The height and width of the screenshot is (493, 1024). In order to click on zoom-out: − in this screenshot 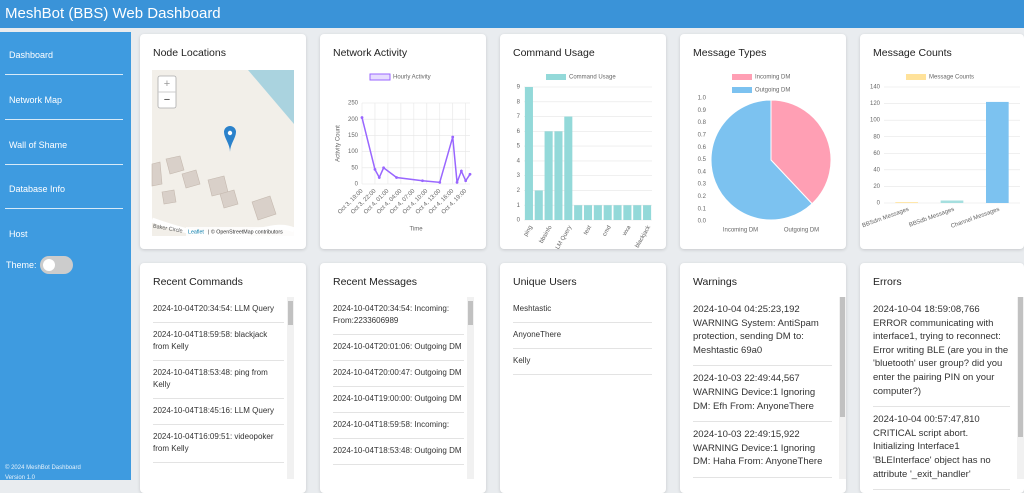, I will do `click(167, 100)`.